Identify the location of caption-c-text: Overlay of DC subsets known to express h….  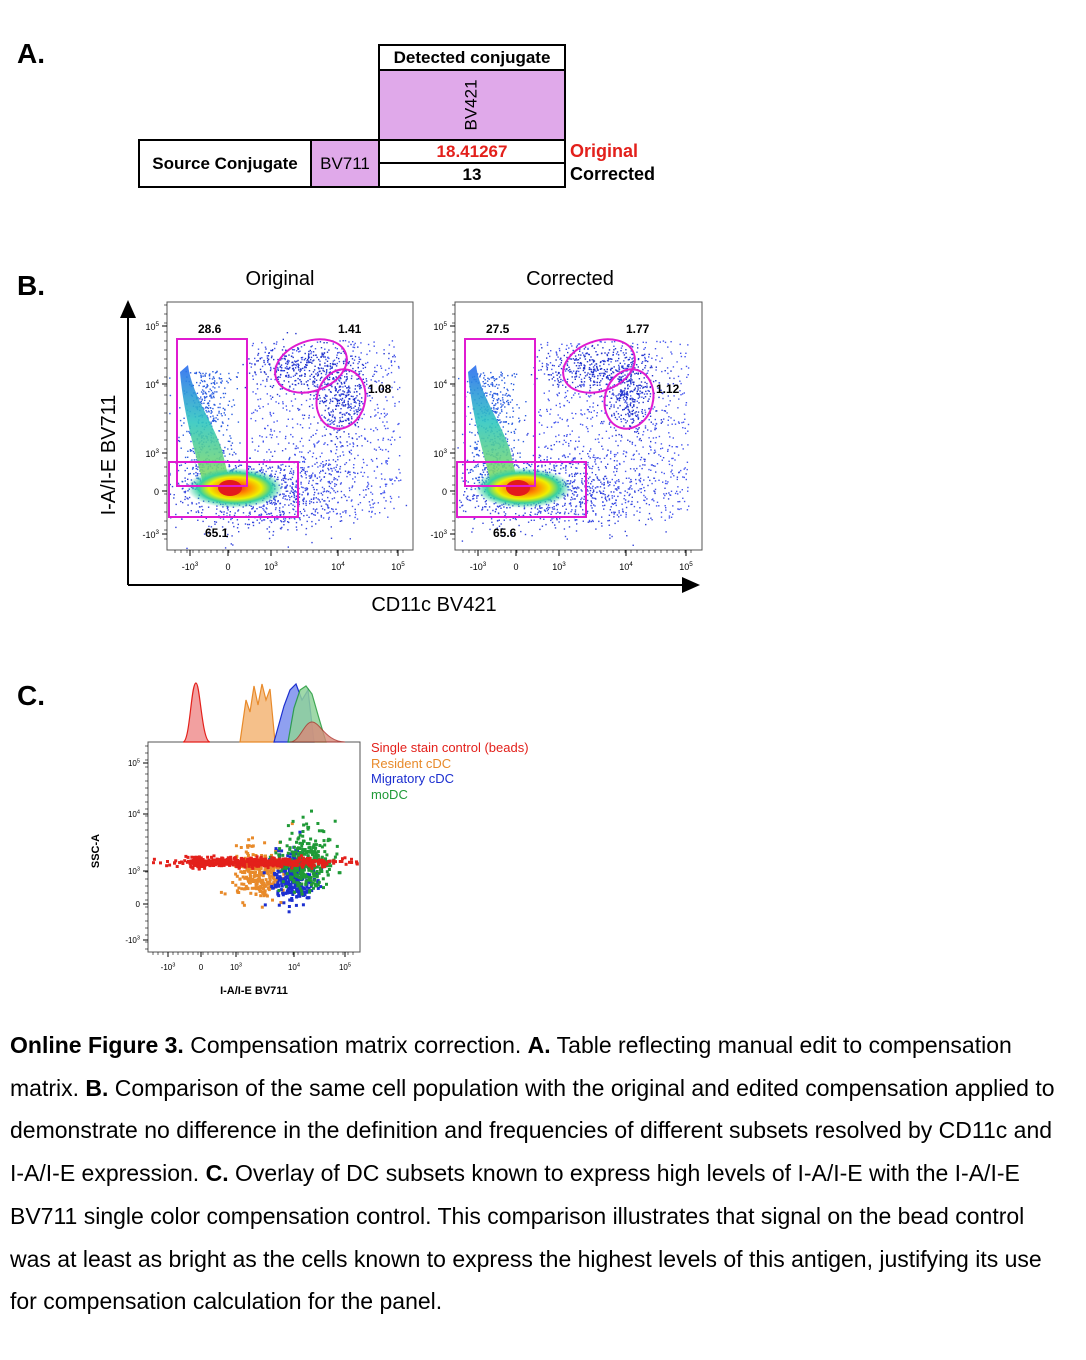
(526, 1237).